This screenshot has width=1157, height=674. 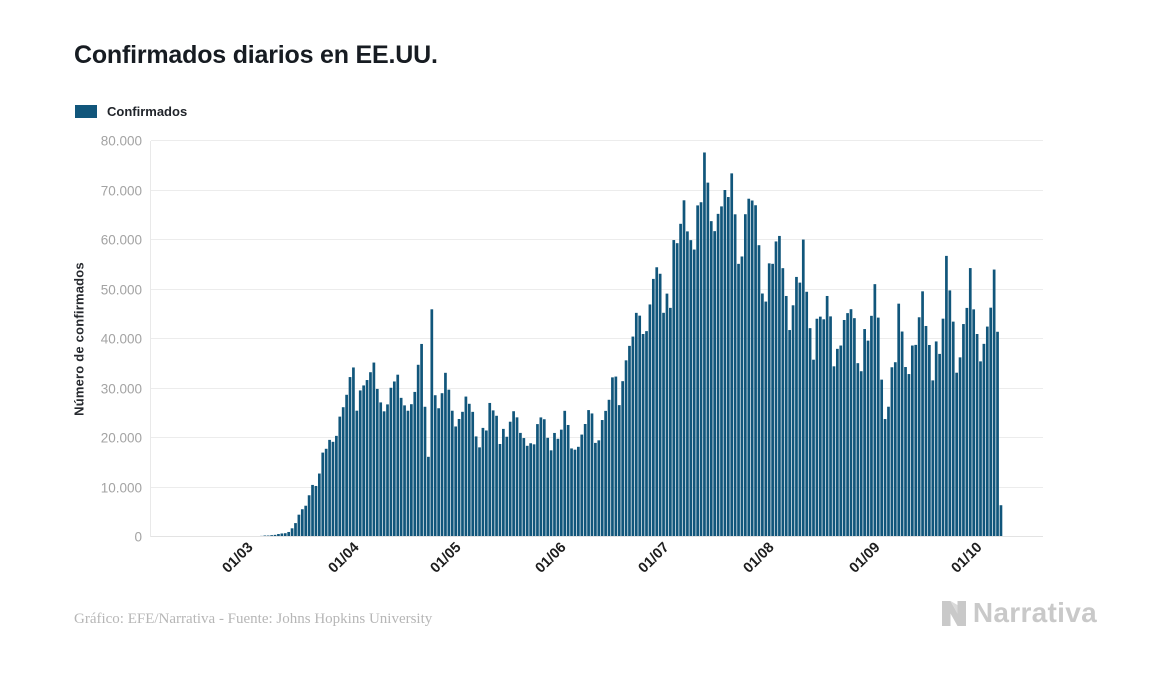 I want to click on x-axis-tick-labels: 01/03 01/04 01/05 01/06 01/07 01/08 01/09 01/10, so click(x=577, y=567).